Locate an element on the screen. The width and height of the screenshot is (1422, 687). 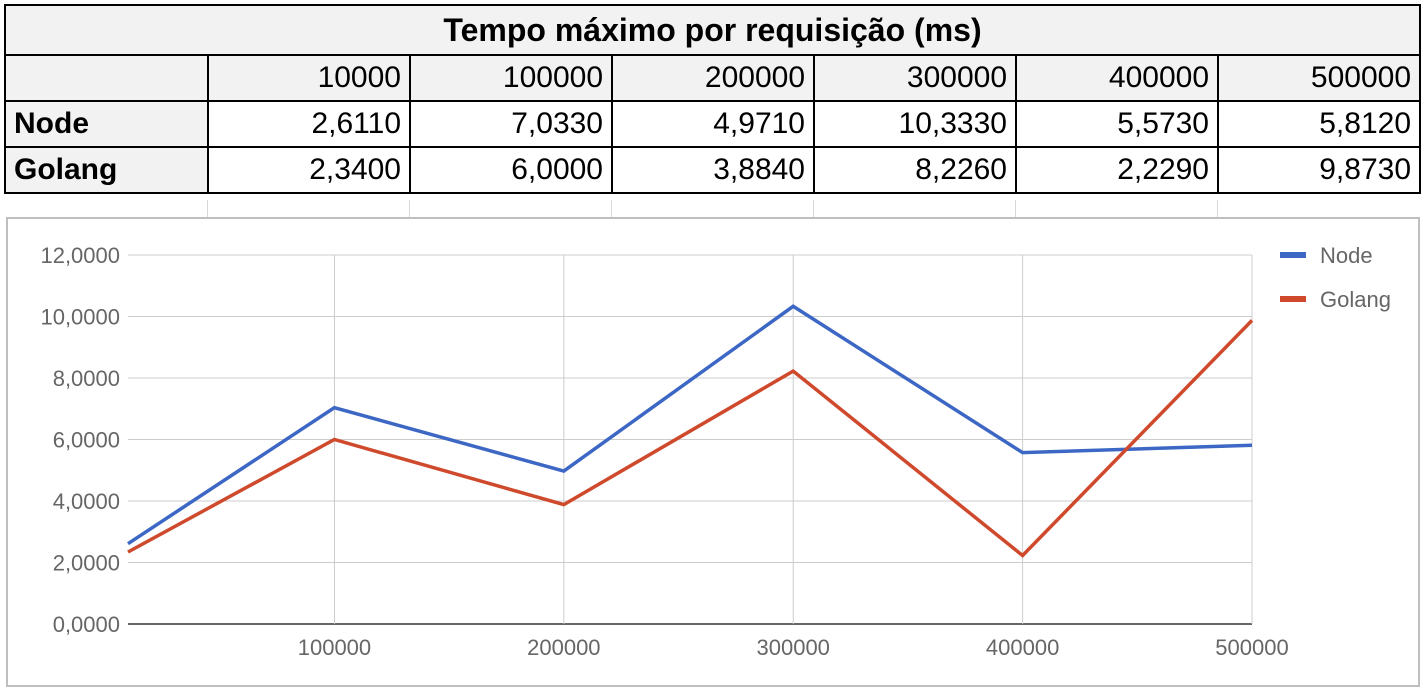
table-cell: 2,3400 is located at coordinates (309, 170).